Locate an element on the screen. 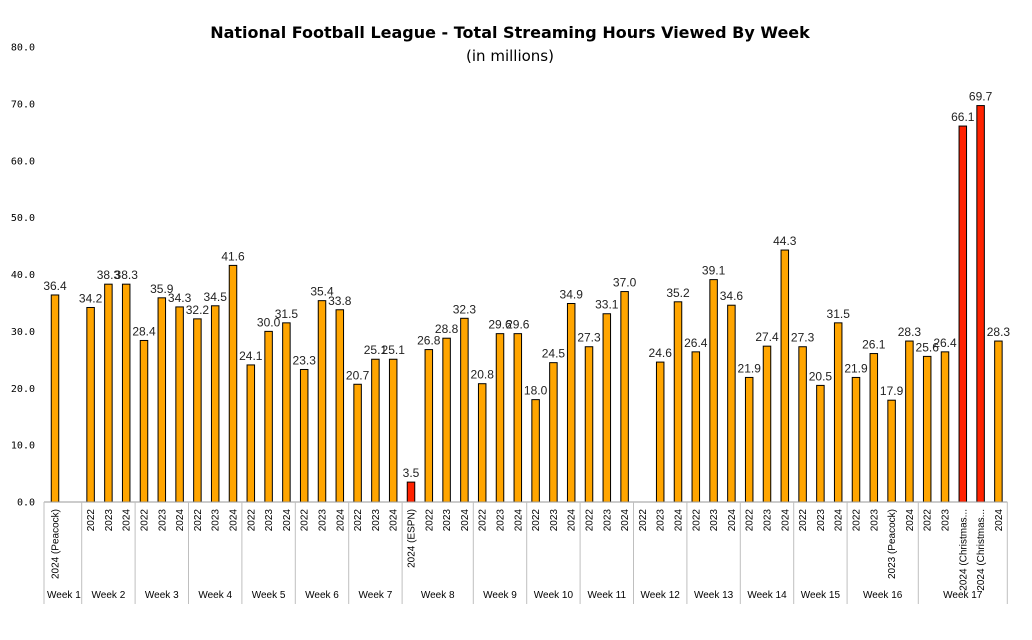 This screenshot has height=640, width=1032. data-label: 30.0 is located at coordinates (269, 322).